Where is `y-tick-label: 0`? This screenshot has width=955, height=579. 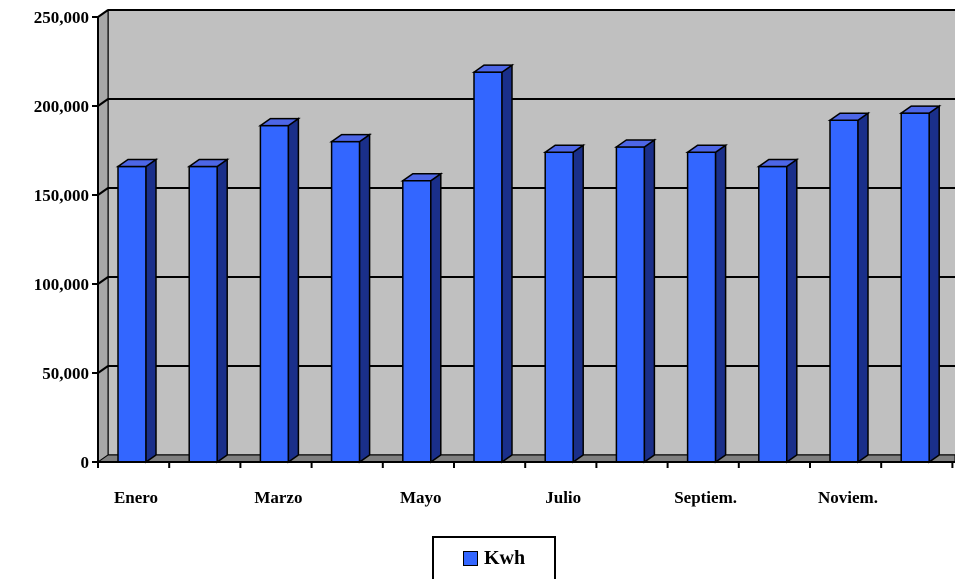 y-tick-label: 0 is located at coordinates (85, 462).